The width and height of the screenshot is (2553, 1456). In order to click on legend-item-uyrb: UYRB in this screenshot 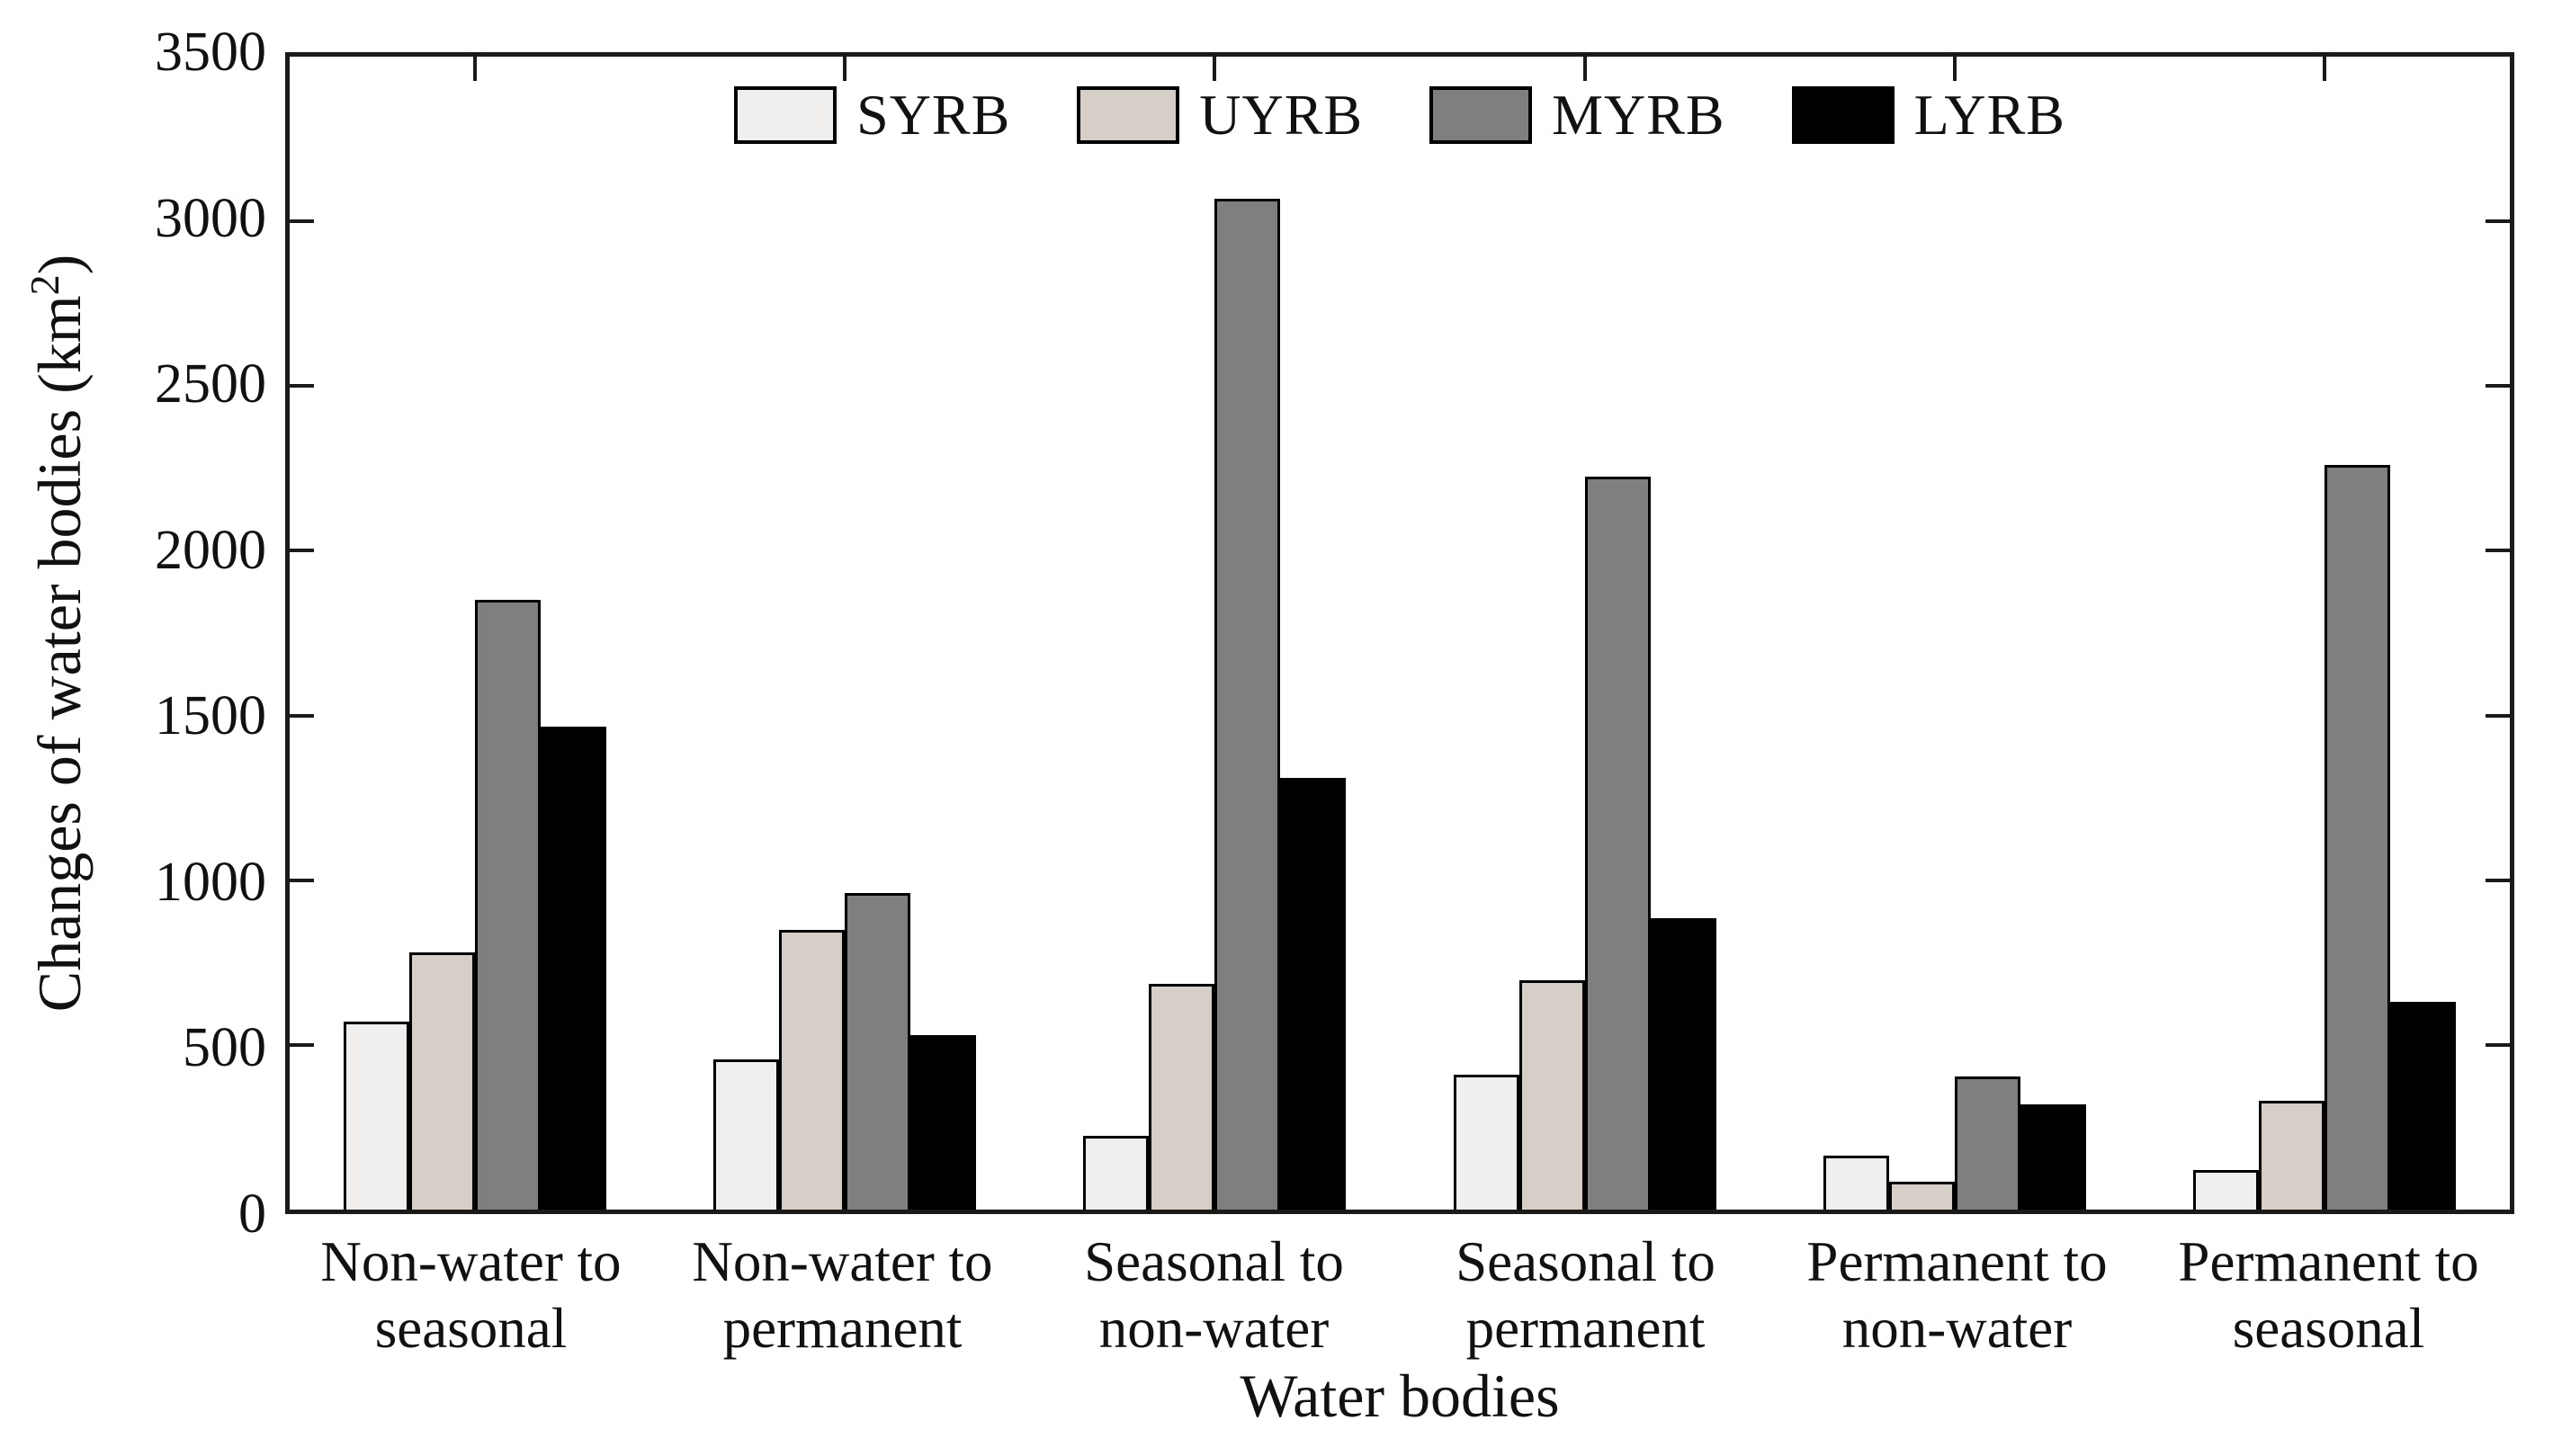, I will do `click(1220, 115)`.